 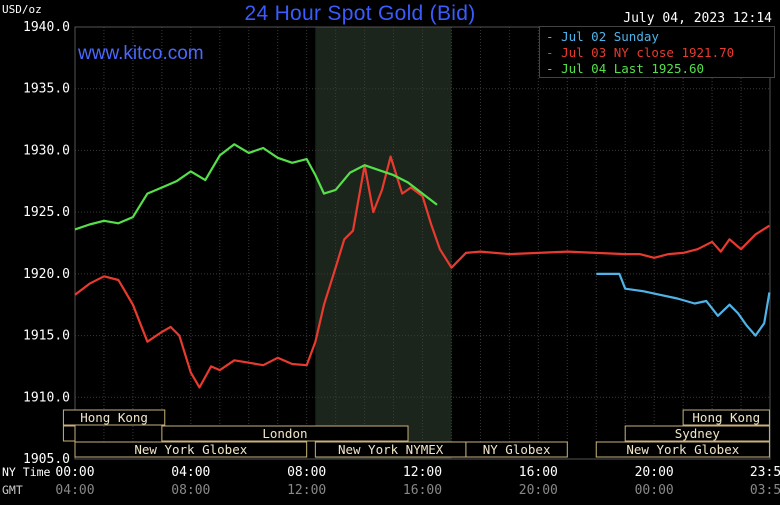 I want to click on x-tick-label-gmt: 04:00, so click(x=74, y=490).